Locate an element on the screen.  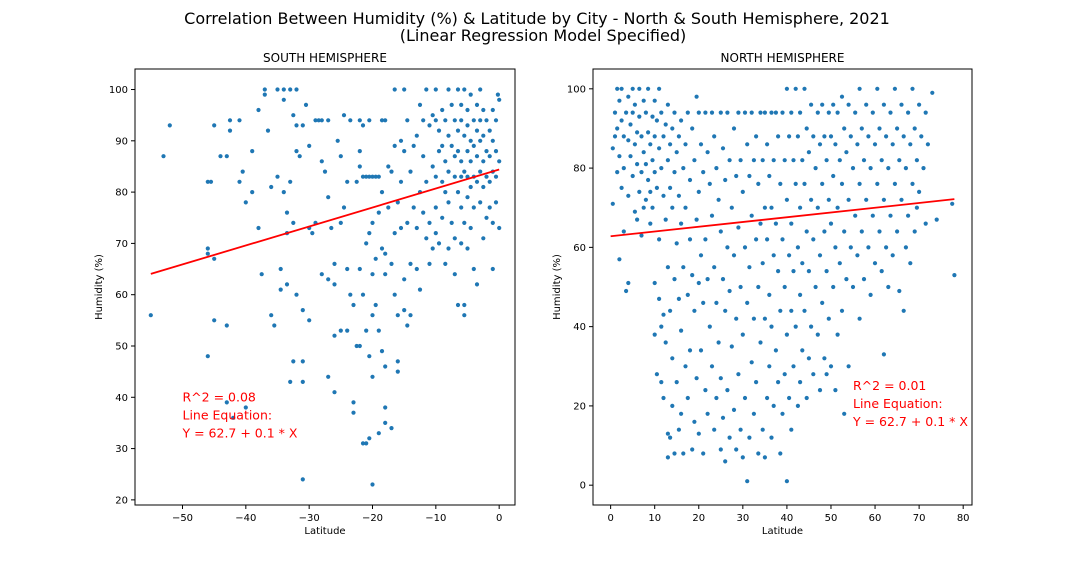
y-tick-label: 80 is located at coordinates (579, 169).